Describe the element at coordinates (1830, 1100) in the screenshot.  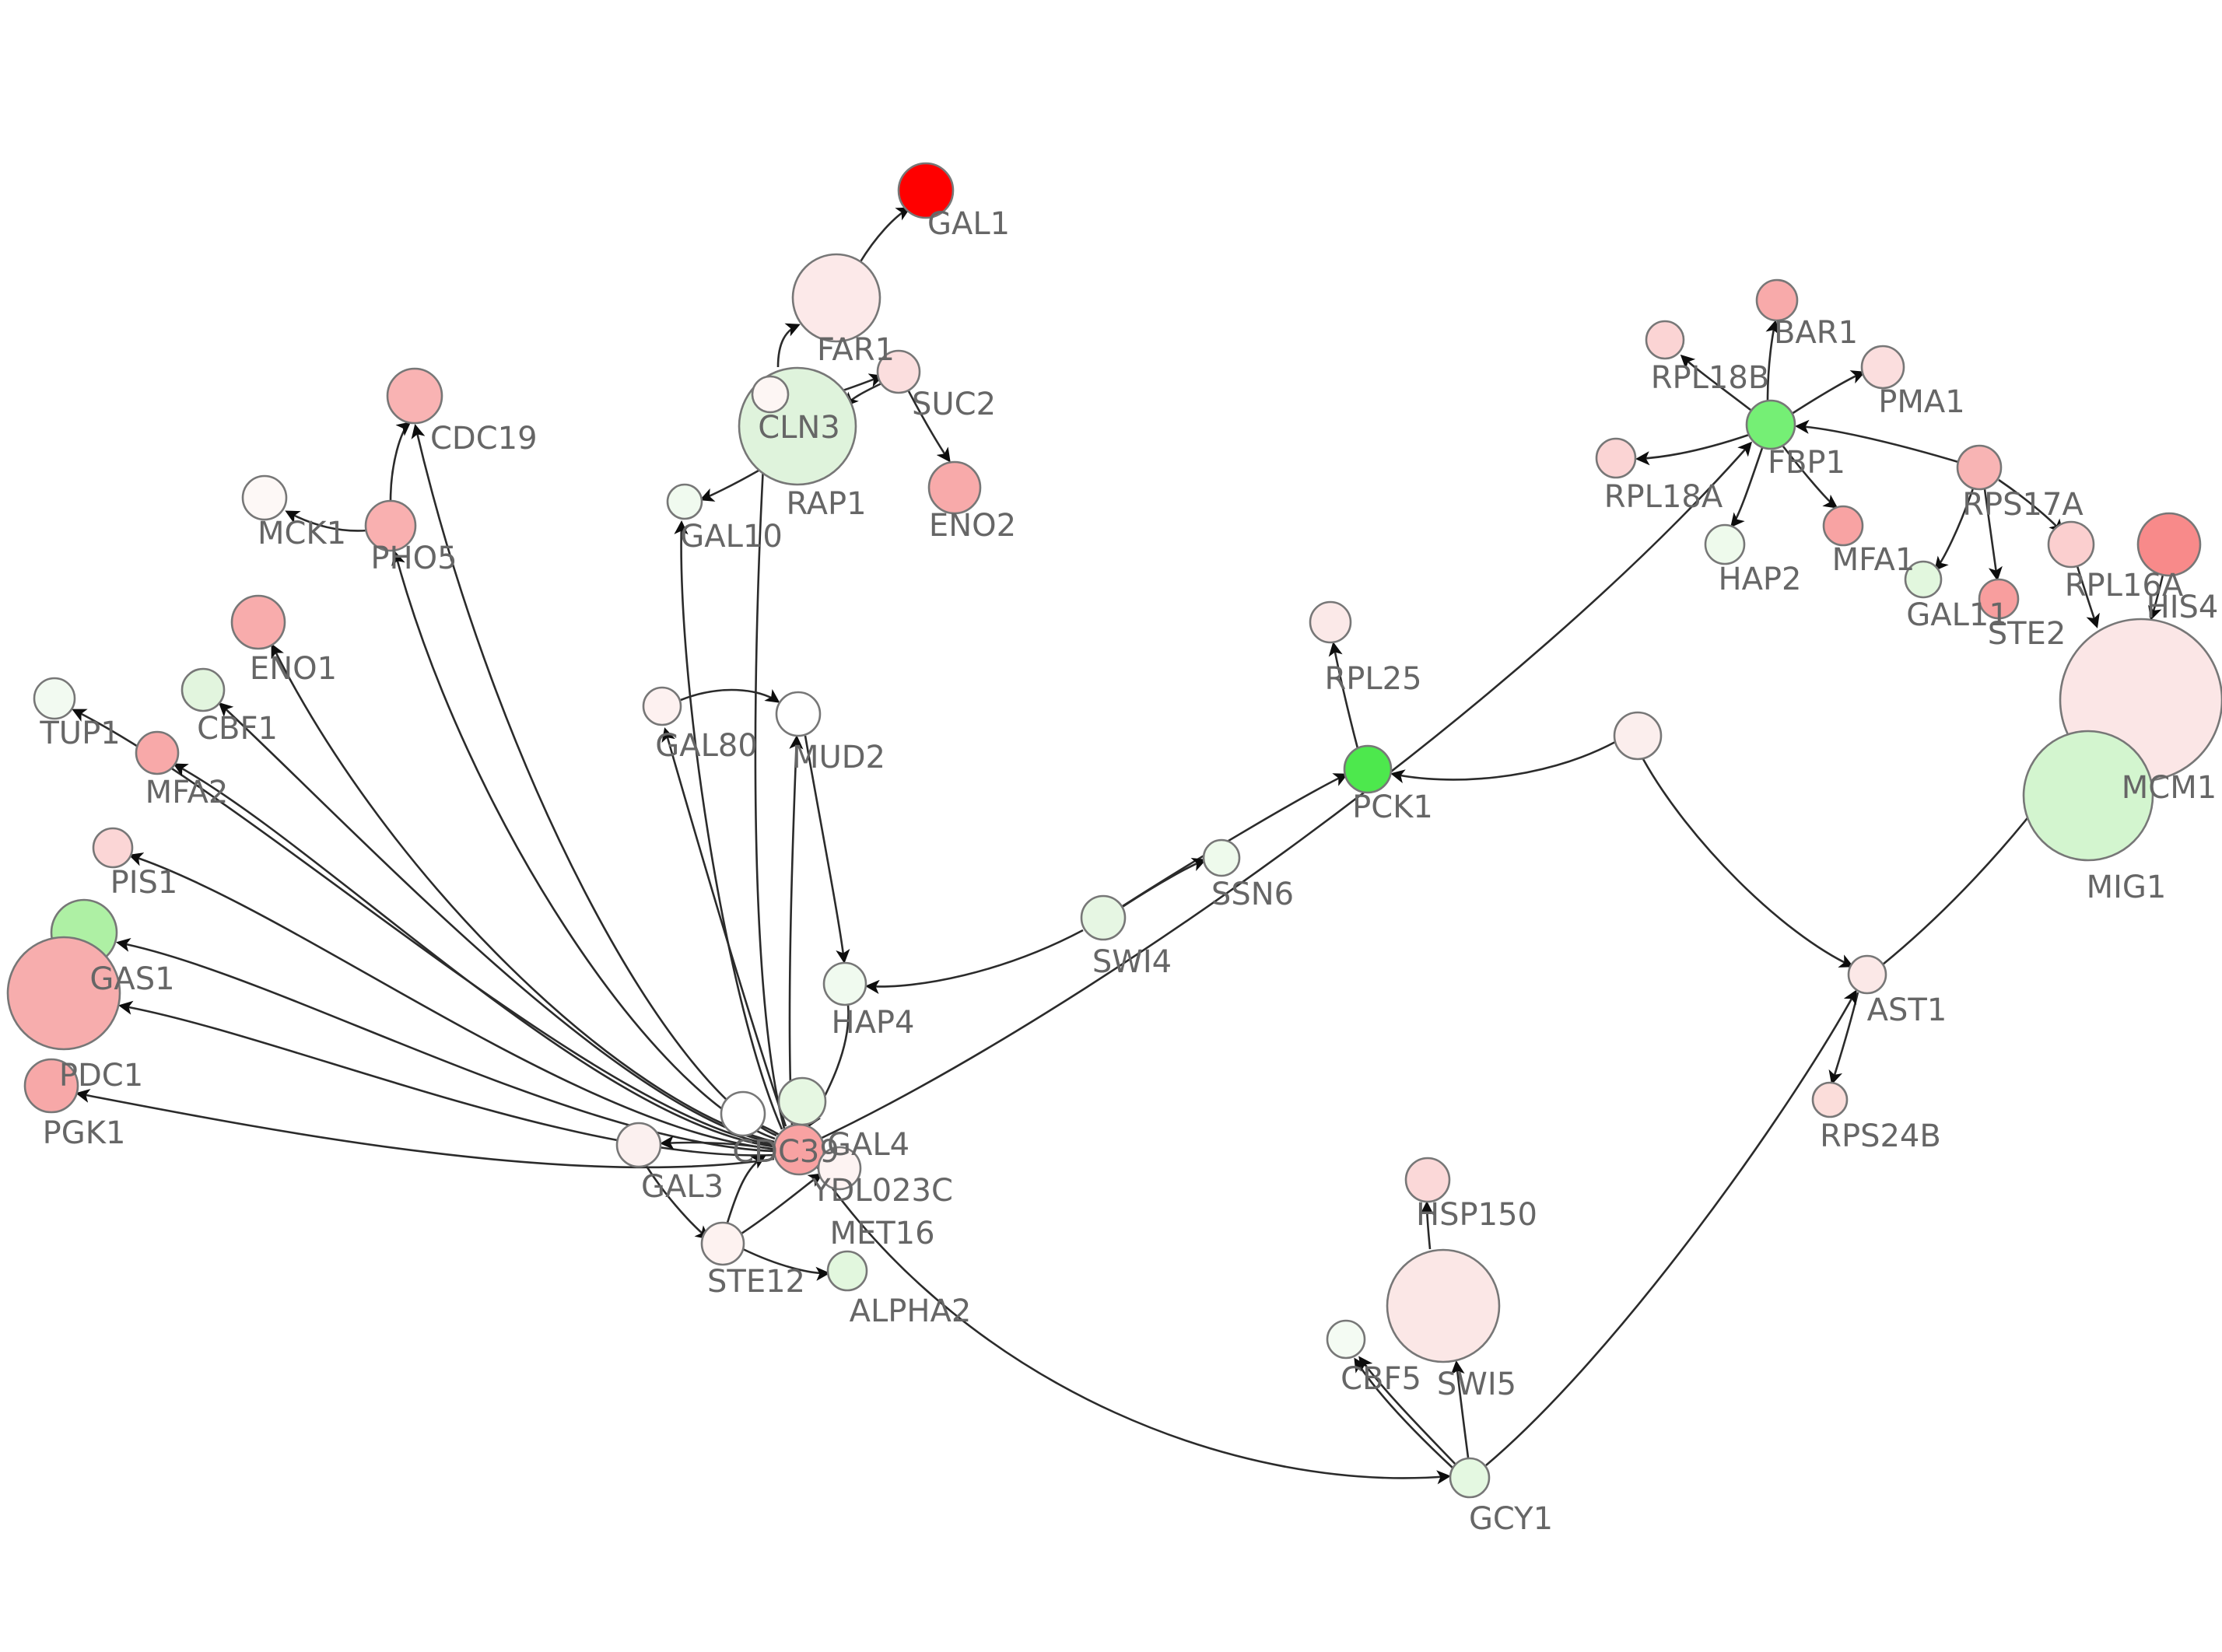
I see `gene-node-rps24b` at that location.